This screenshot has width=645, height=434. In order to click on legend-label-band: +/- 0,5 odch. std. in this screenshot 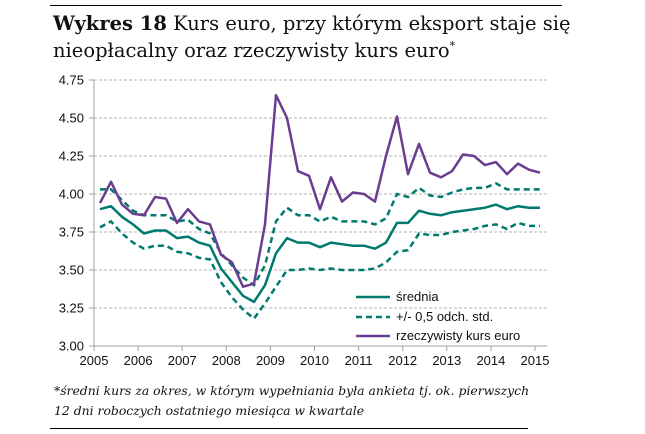, I will do `click(444, 316)`.